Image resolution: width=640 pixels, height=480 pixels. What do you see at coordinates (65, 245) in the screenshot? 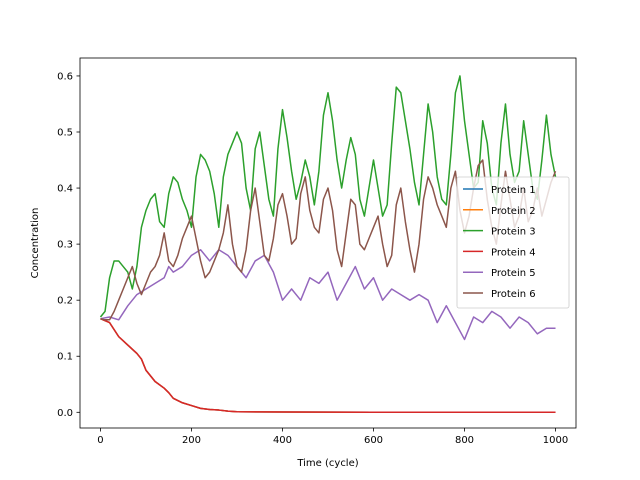
I see `y-tick-label: 0.3` at bounding box center [65, 245].